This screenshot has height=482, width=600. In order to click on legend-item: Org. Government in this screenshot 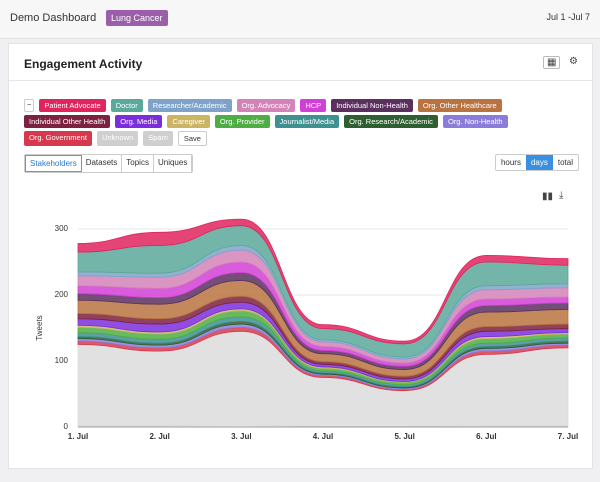, I will do `click(58, 138)`.